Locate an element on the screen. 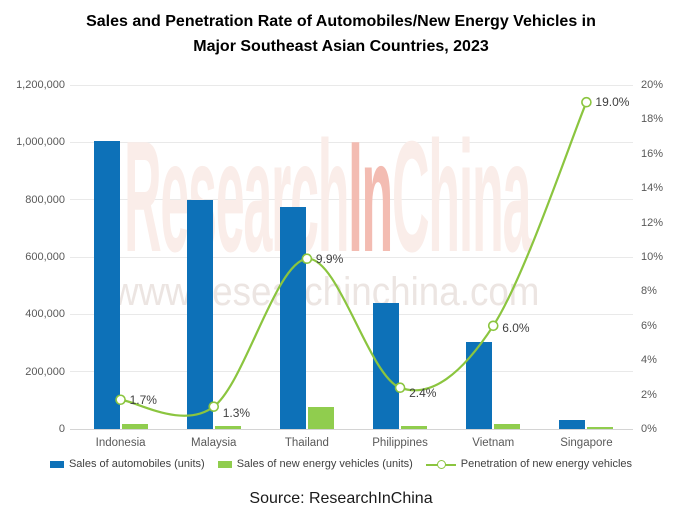 The height and width of the screenshot is (521, 682). watermark-part3: China is located at coordinates (461, 197).